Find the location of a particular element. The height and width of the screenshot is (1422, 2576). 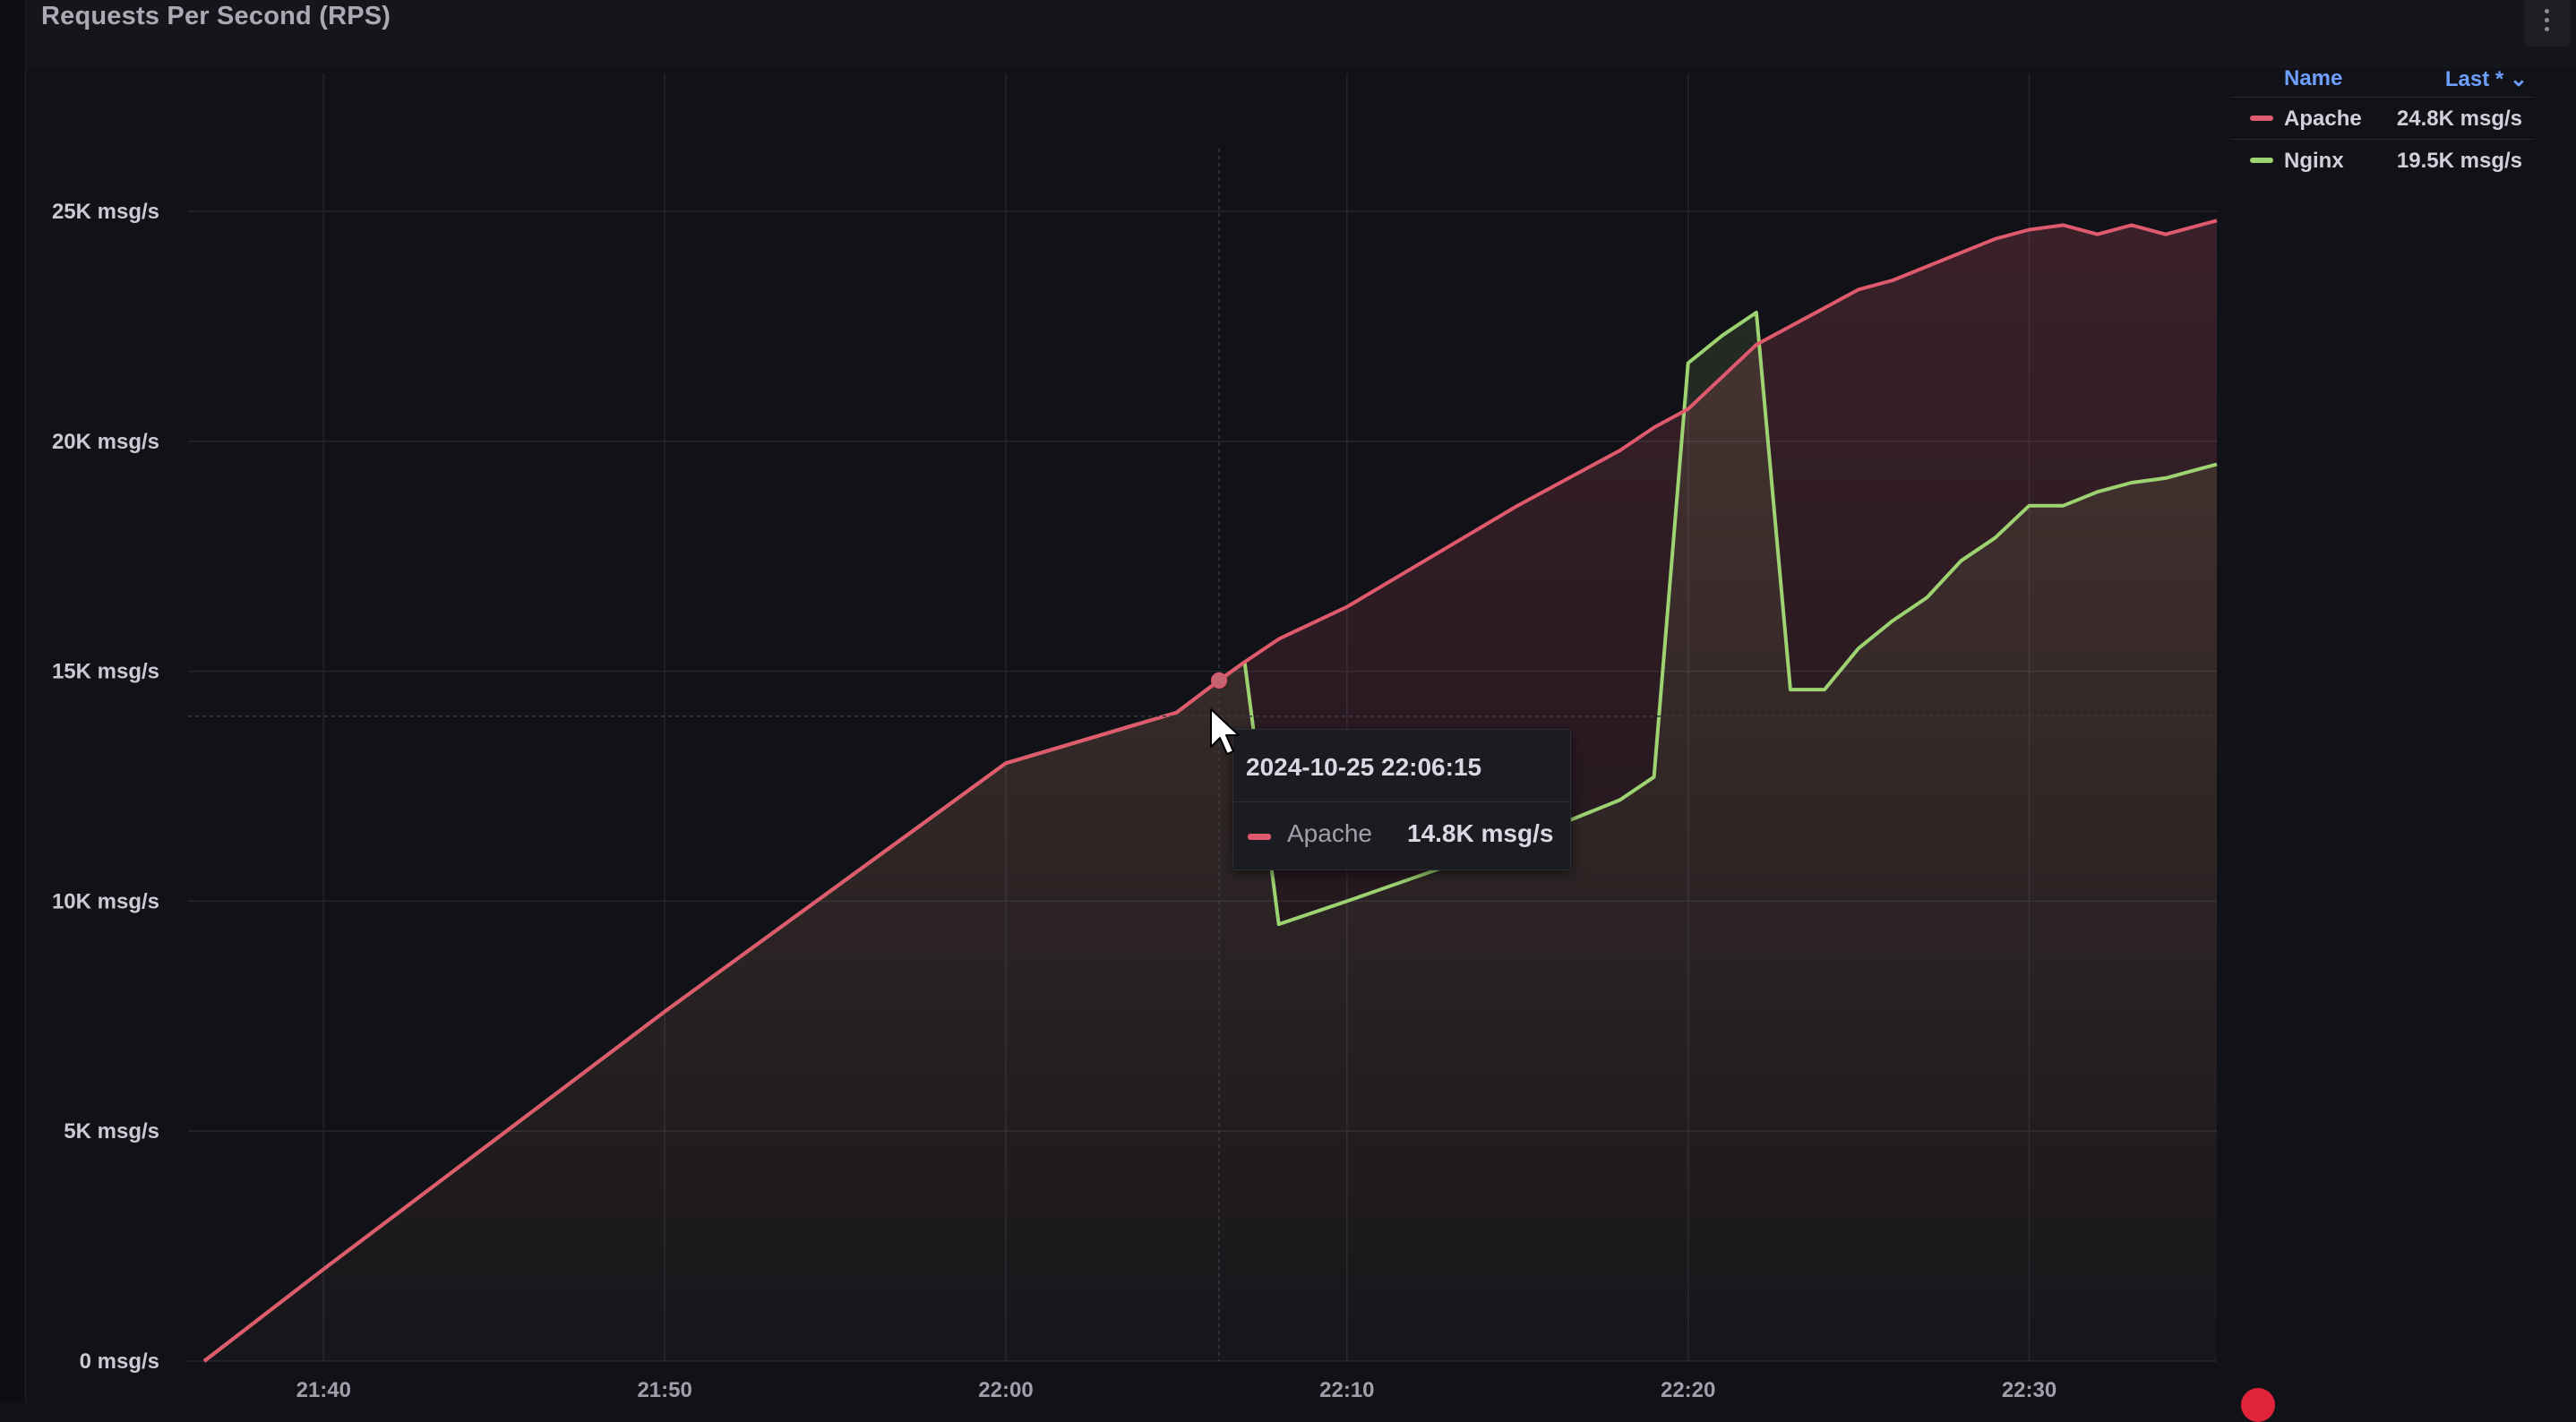

legend-swatch-nginx is located at coordinates (2261, 160).